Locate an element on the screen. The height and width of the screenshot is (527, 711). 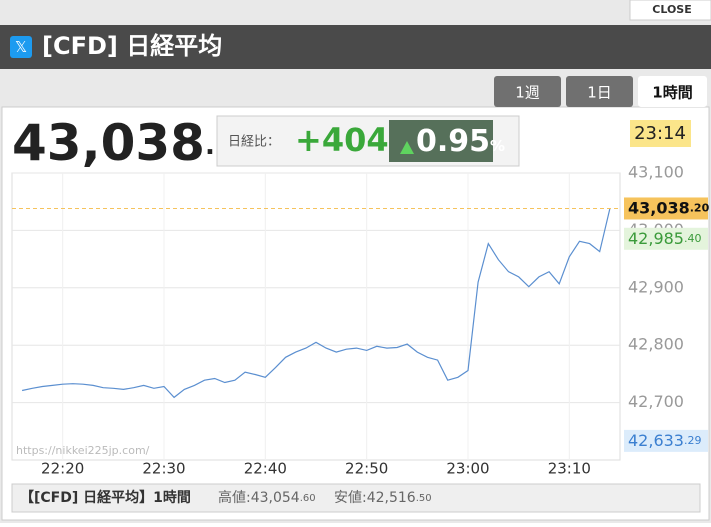
close-label: CLOSE is located at coordinates (671, 9).